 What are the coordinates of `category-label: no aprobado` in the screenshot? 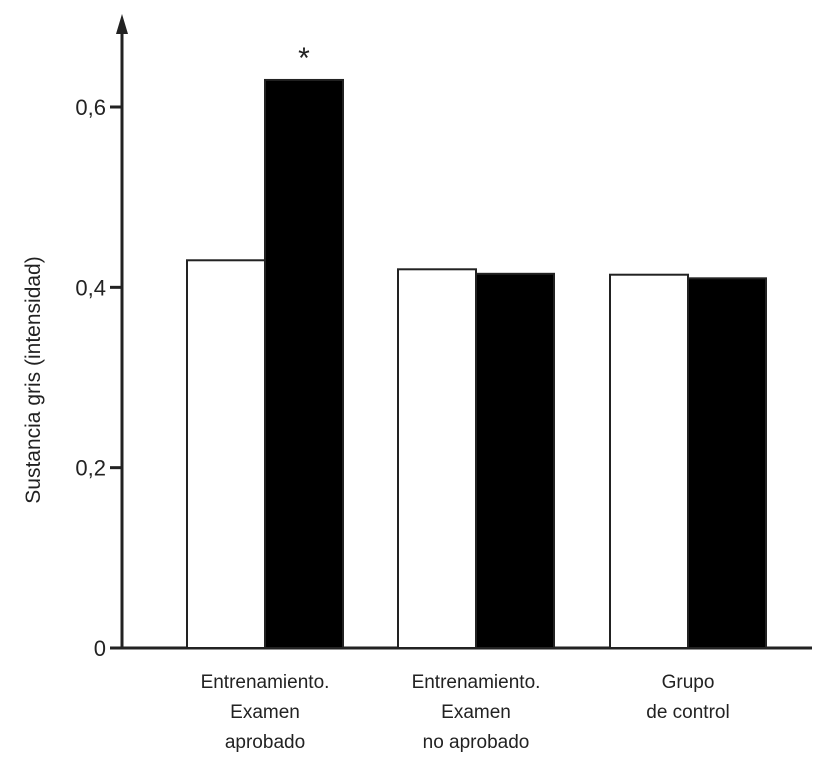 It's located at (476, 742).